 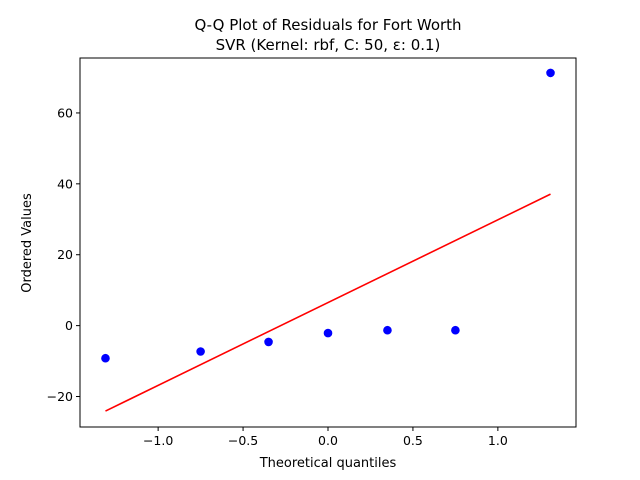 I want to click on x-axis-label: Theoretical quantiles, so click(x=328, y=463).